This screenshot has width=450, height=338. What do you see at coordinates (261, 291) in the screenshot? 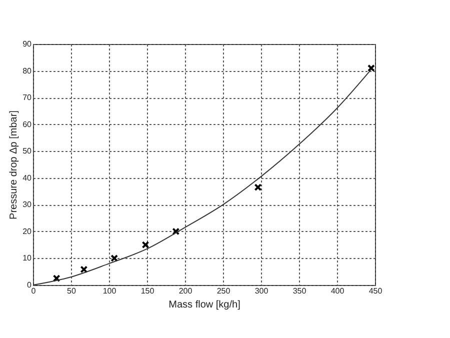
I see `x-tick-label: 300` at bounding box center [261, 291].